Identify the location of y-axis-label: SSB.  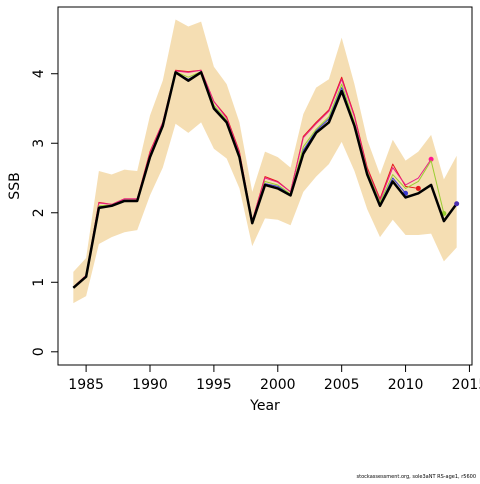
(15, 185).